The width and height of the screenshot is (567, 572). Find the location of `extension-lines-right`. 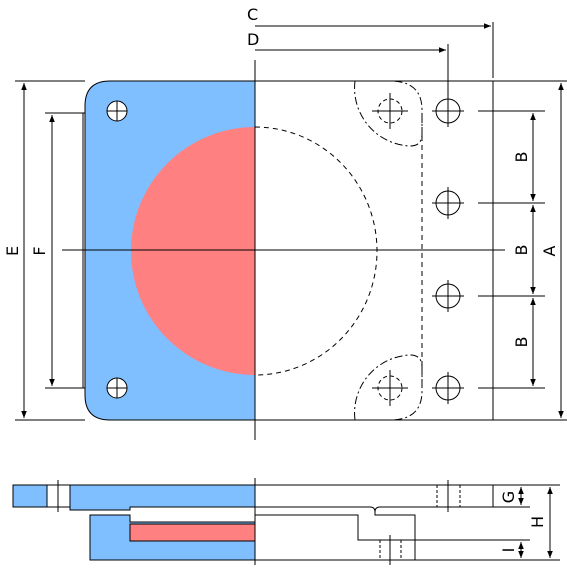

extension-lines-right is located at coordinates (522, 250).